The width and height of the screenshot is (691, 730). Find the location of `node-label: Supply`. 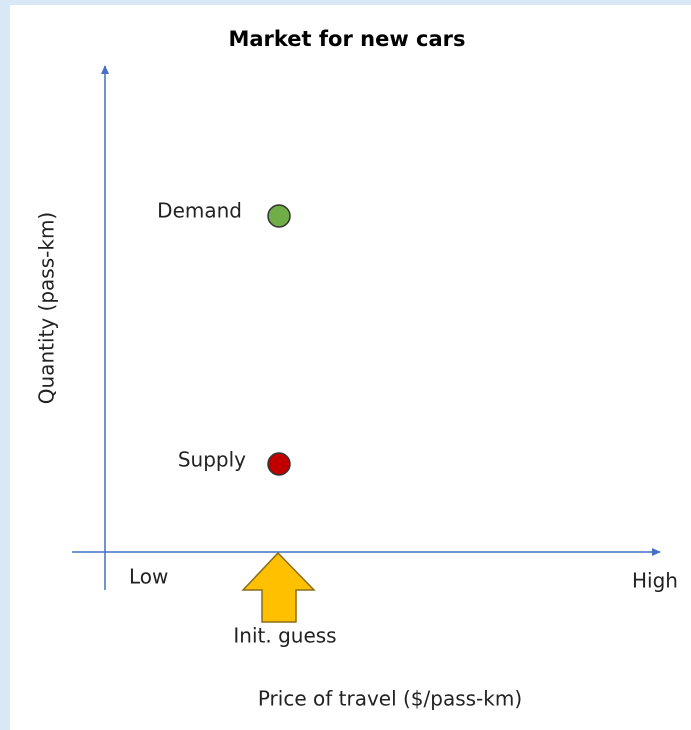

node-label: Supply is located at coordinates (212, 460).